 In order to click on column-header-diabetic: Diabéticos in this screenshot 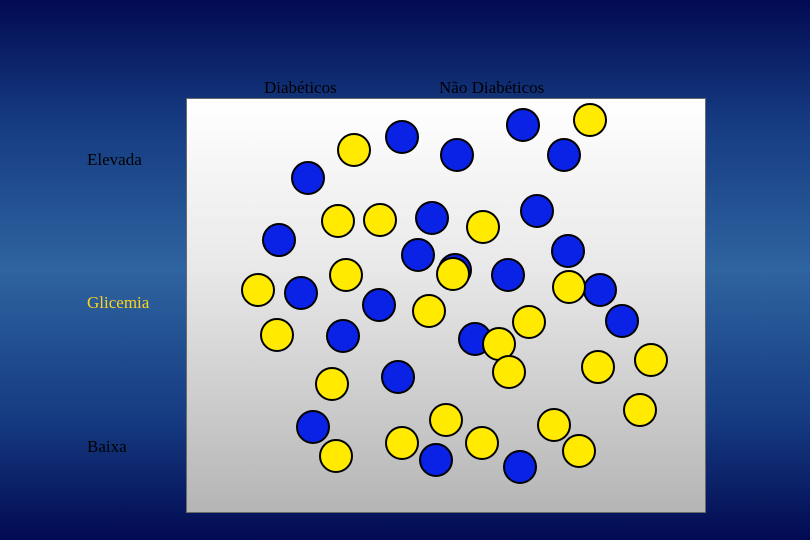, I will do `click(300, 87)`.